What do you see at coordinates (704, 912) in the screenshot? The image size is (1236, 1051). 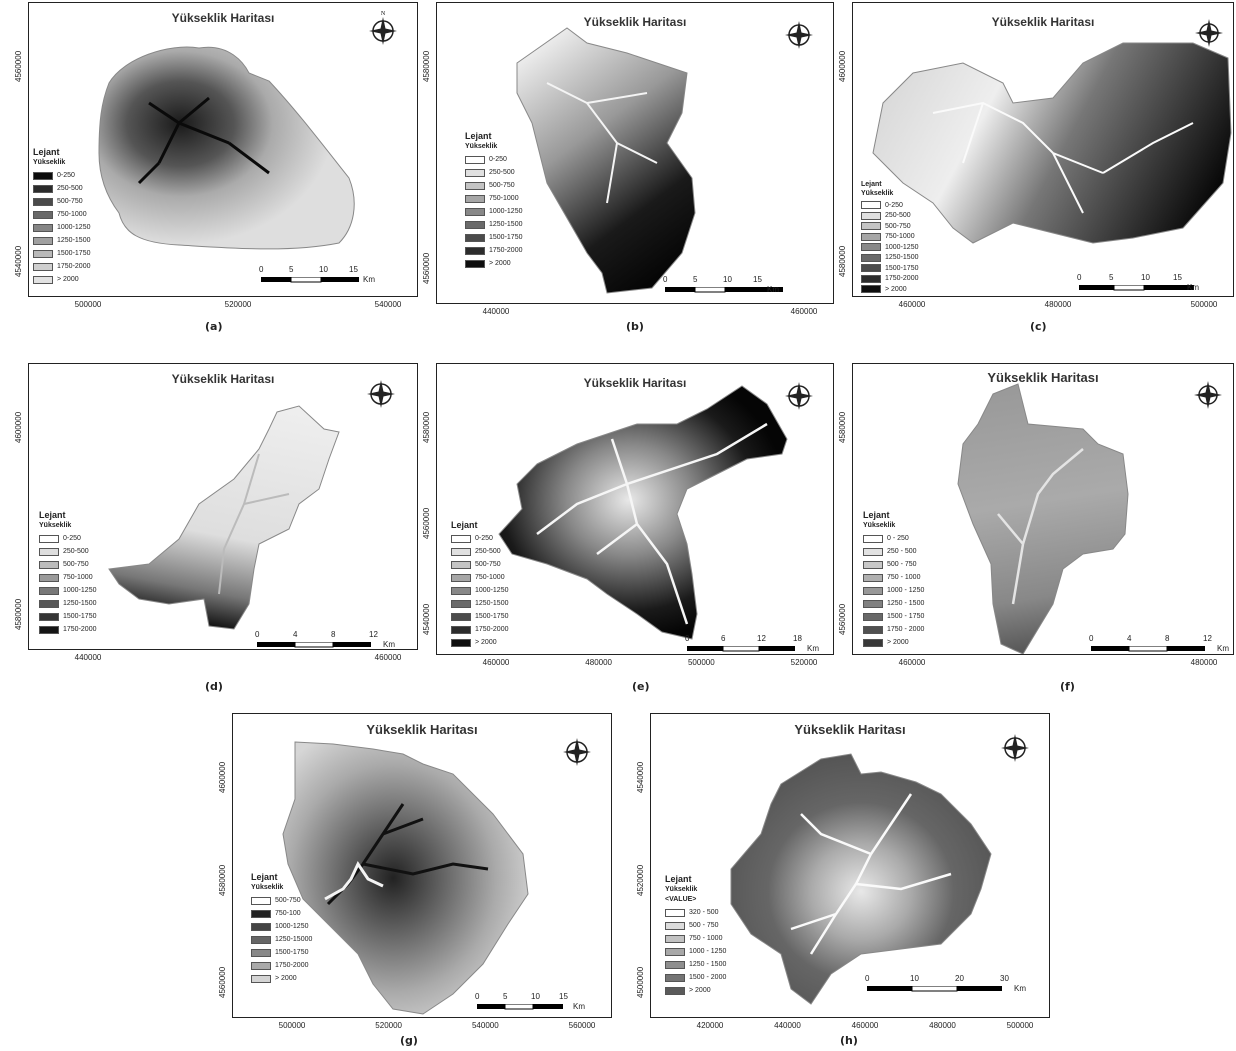 I see `legend-label: 320 - 500` at bounding box center [704, 912].